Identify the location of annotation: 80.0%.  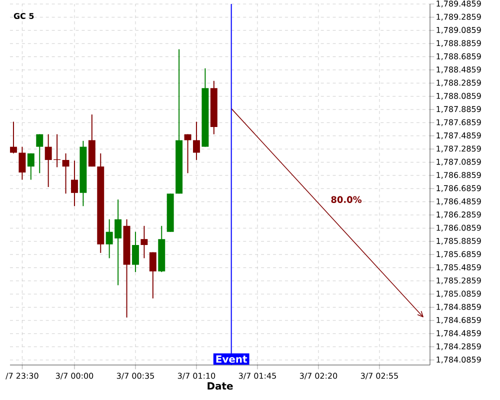
(346, 199).